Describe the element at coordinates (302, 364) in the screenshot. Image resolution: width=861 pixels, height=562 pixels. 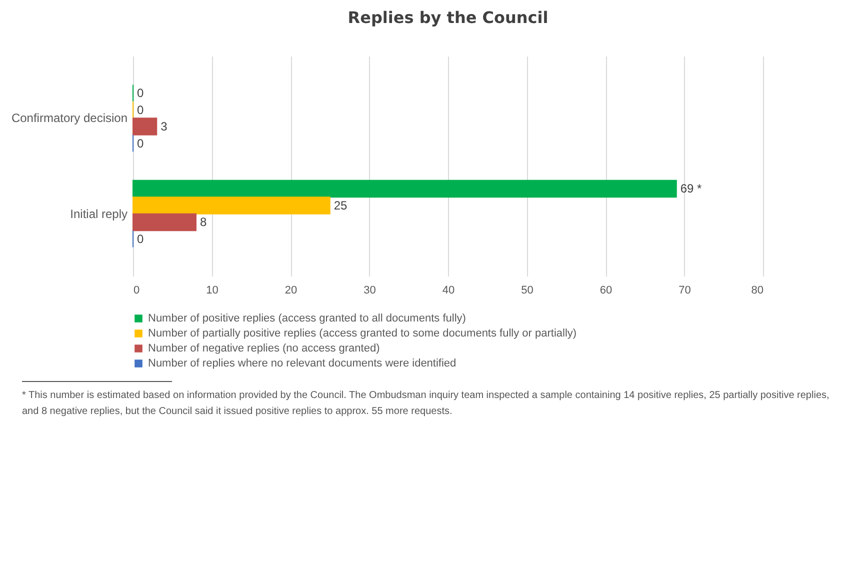
I see `legend-label: Number of replies where no relevant documents were identified` at that location.